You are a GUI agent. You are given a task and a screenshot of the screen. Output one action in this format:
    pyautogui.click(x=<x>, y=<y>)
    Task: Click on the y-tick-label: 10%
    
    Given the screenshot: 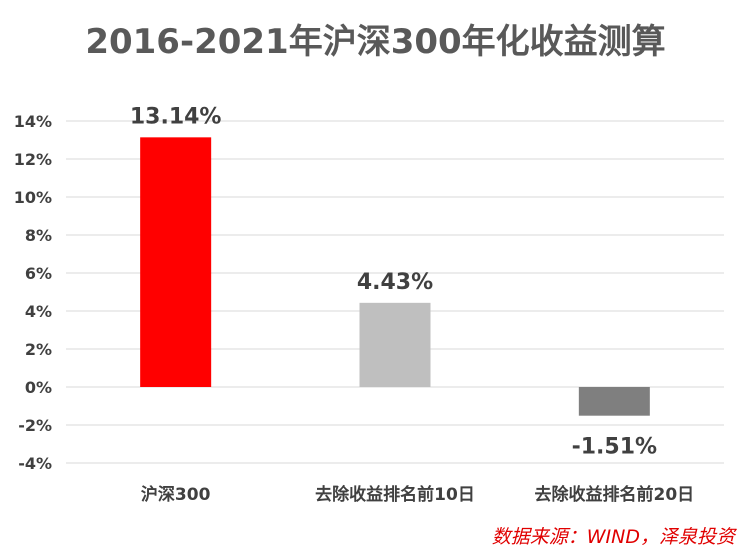 What is the action you would take?
    pyautogui.click(x=33, y=197)
    